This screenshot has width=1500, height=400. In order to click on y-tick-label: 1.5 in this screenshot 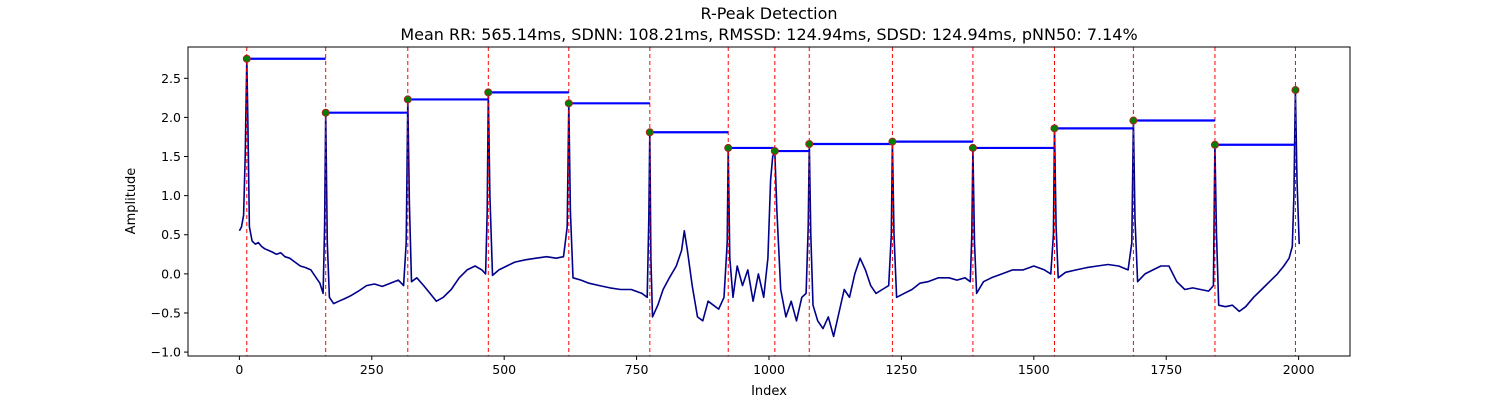, I will do `click(171, 156)`.